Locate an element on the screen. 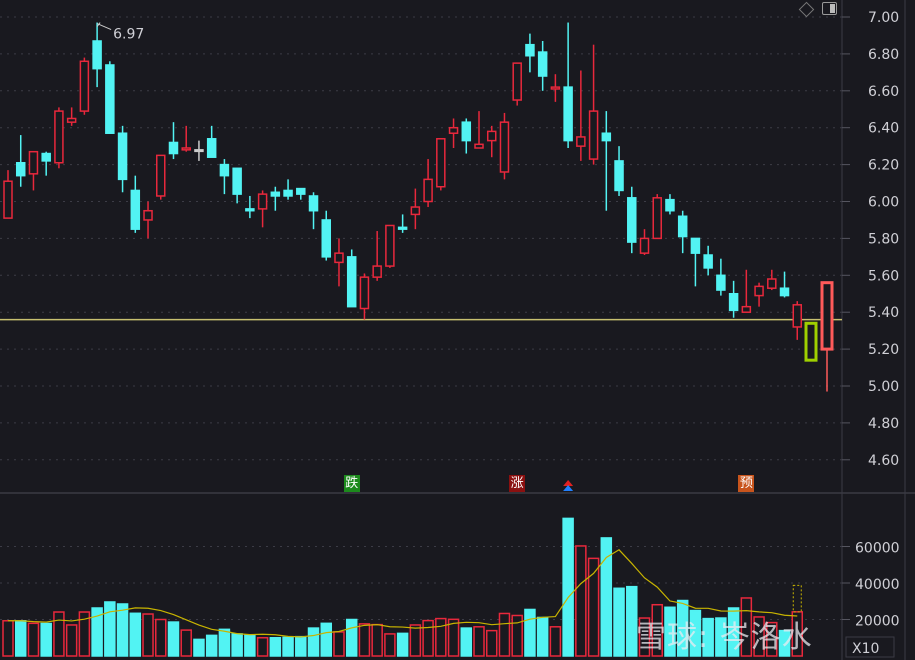 The width and height of the screenshot is (915, 660). volume-tick-label: 40000 is located at coordinates (877, 585).